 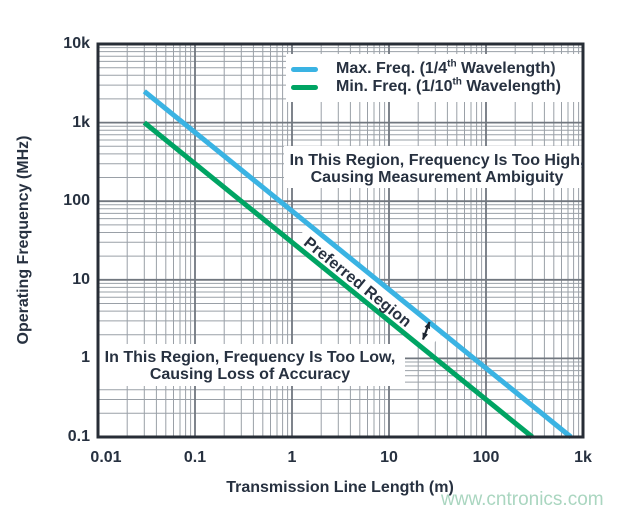 What do you see at coordinates (76, 43) in the screenshot?
I see `y-tick-label: 10k` at bounding box center [76, 43].